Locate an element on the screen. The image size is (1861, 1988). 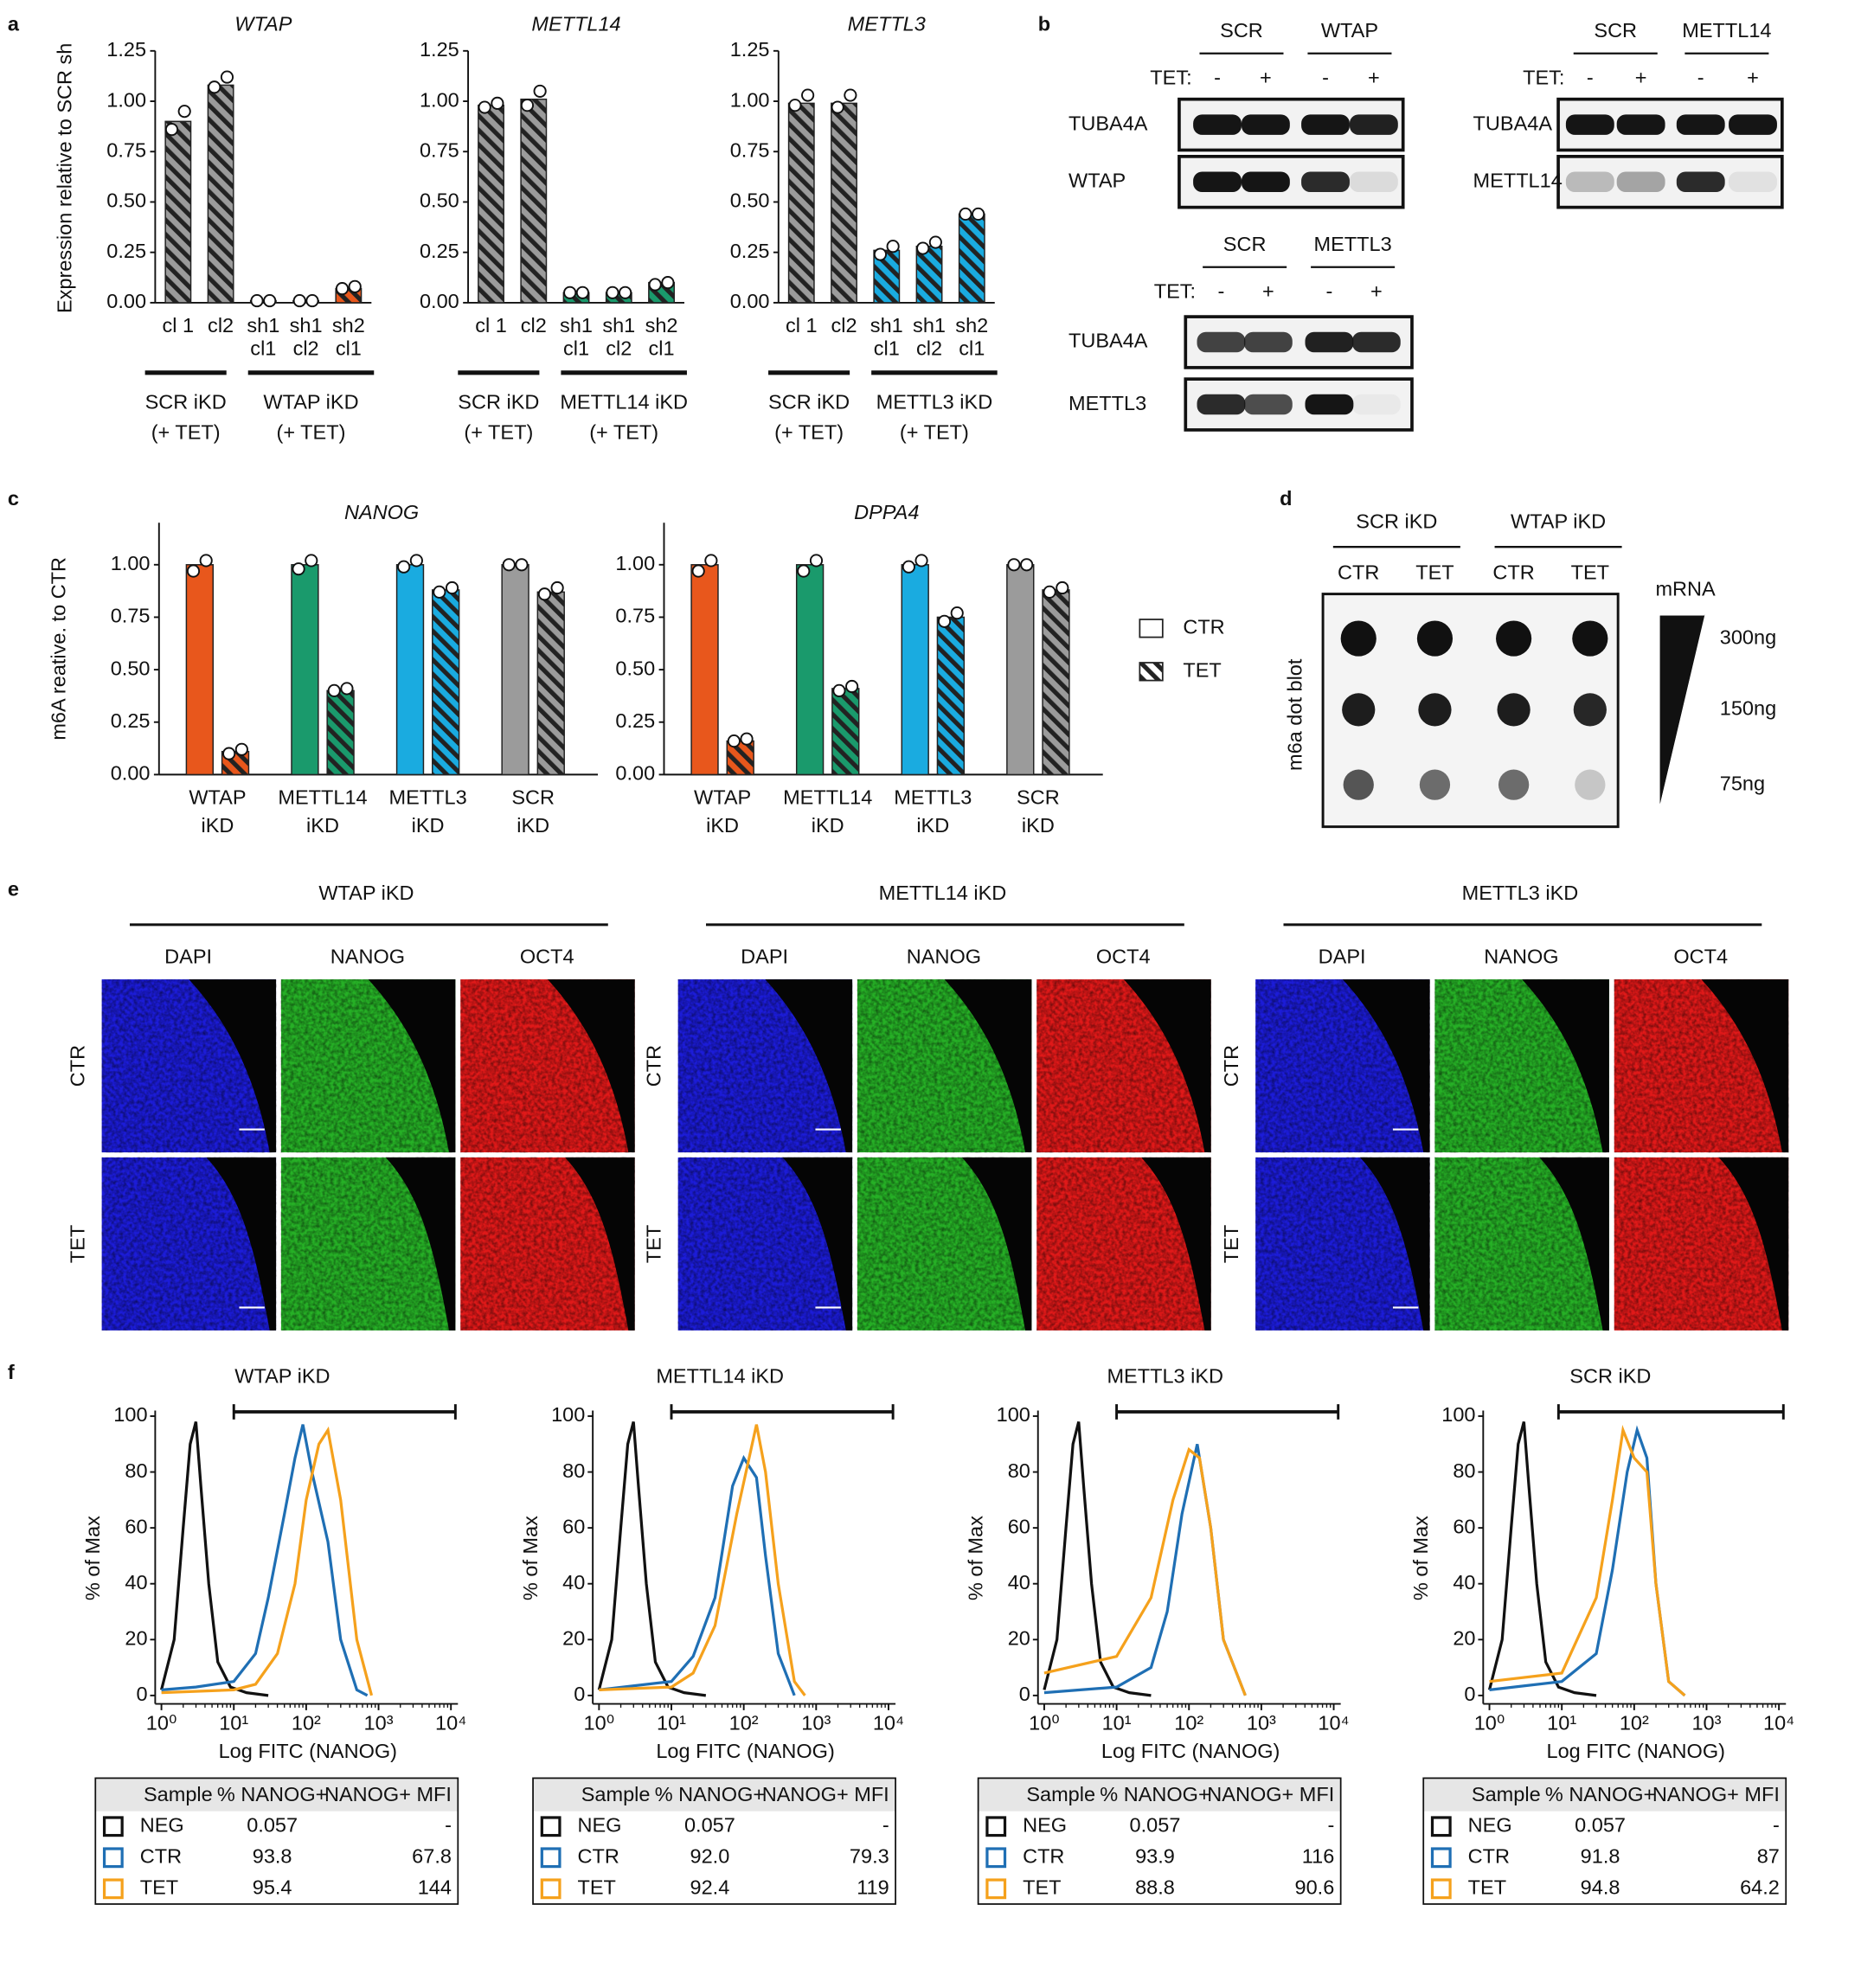
if-row-label: CTR is located at coordinates (1231, 1066).